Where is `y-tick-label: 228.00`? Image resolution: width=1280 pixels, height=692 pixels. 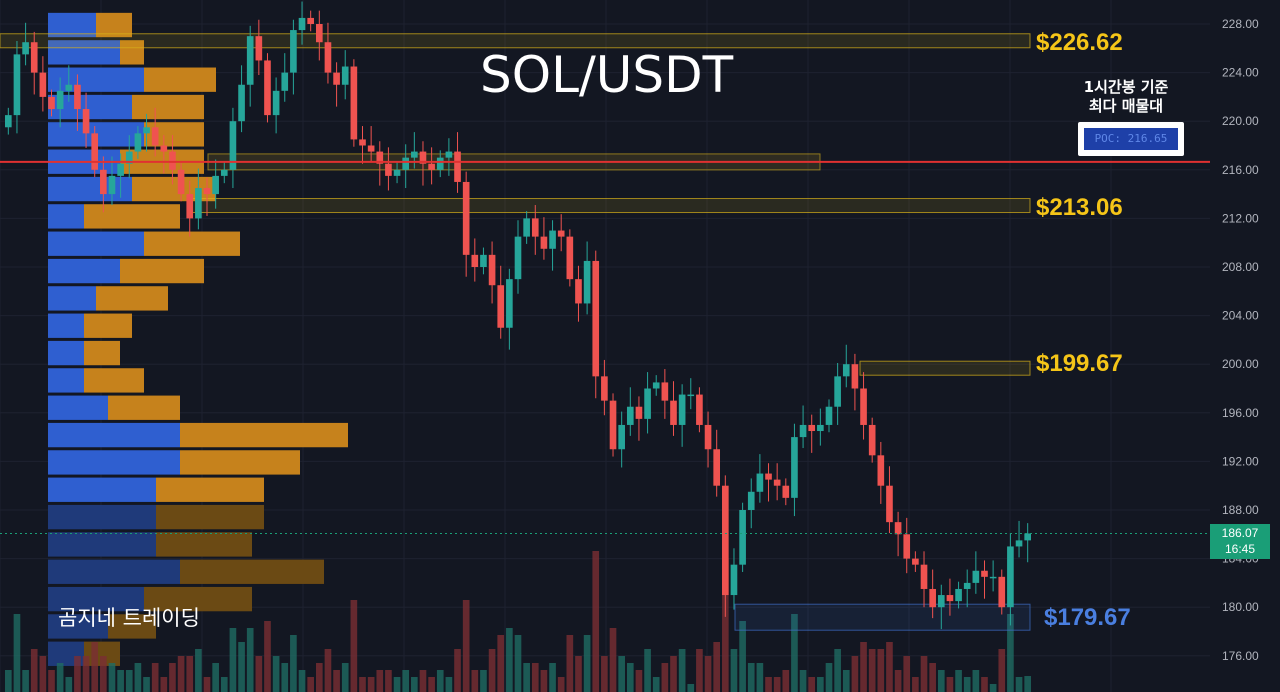
y-tick-label: 228.00 is located at coordinates (1240, 24).